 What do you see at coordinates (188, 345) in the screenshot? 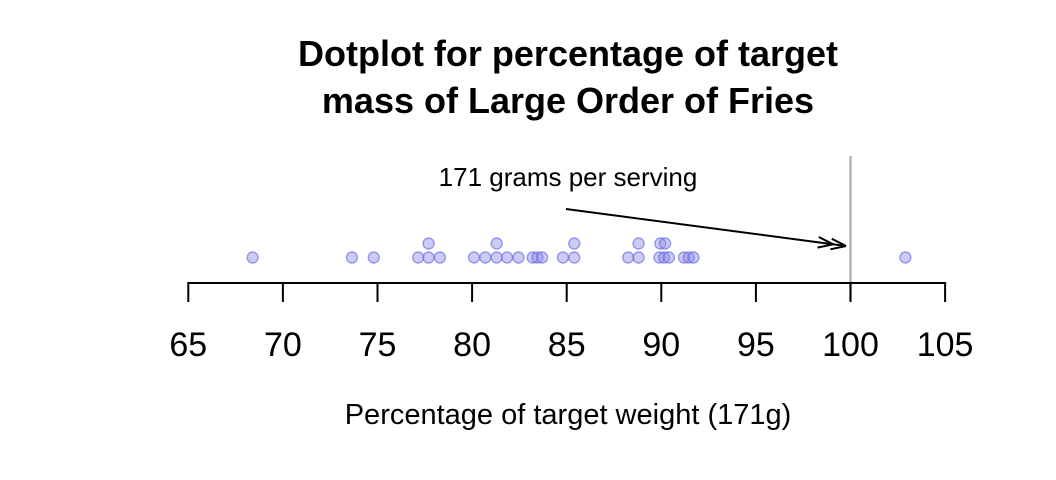
I see `tick-label: 65` at bounding box center [188, 345].